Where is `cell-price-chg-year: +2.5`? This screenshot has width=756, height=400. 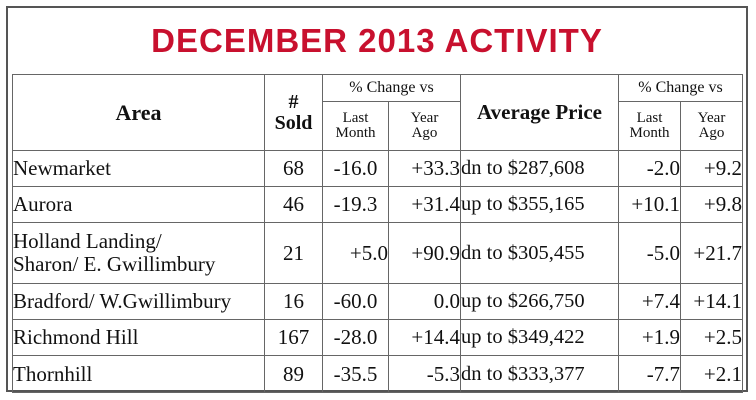
cell-price-chg-year: +2.5 is located at coordinates (711, 337).